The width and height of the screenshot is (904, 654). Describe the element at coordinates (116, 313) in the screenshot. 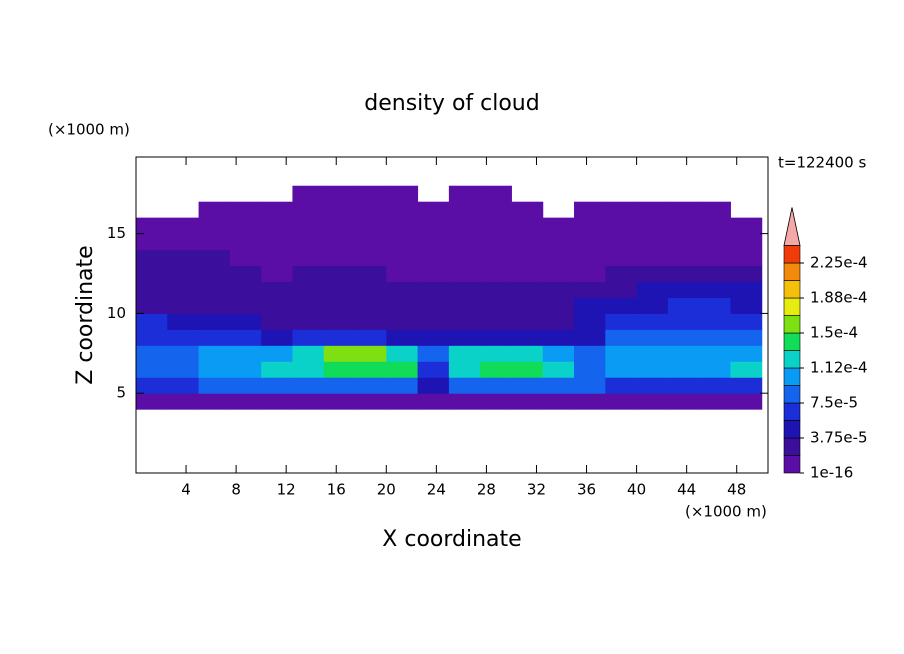

I see `y-tick-label: 10` at that location.